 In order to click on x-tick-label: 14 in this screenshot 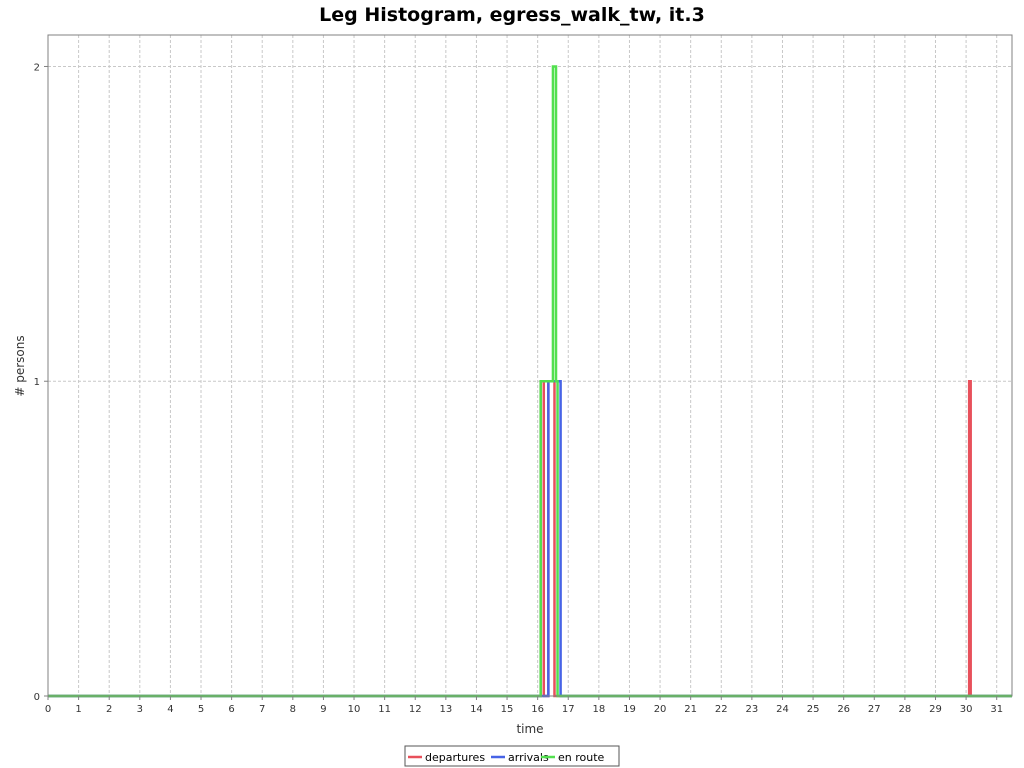, I will do `click(476, 709)`.